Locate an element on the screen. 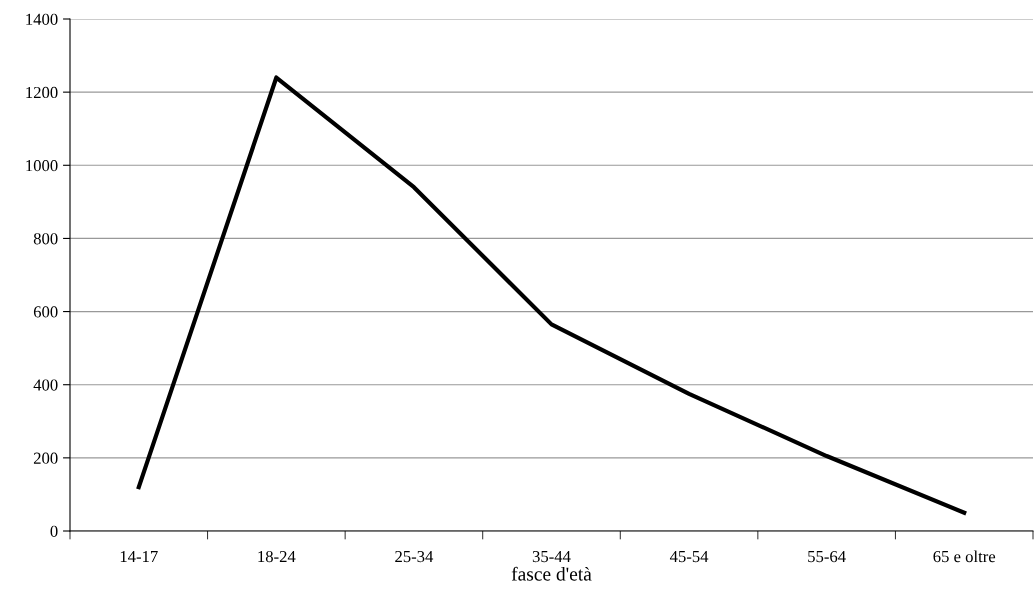 The image size is (1034, 612). y-tick-label: 800 is located at coordinates (45, 239).